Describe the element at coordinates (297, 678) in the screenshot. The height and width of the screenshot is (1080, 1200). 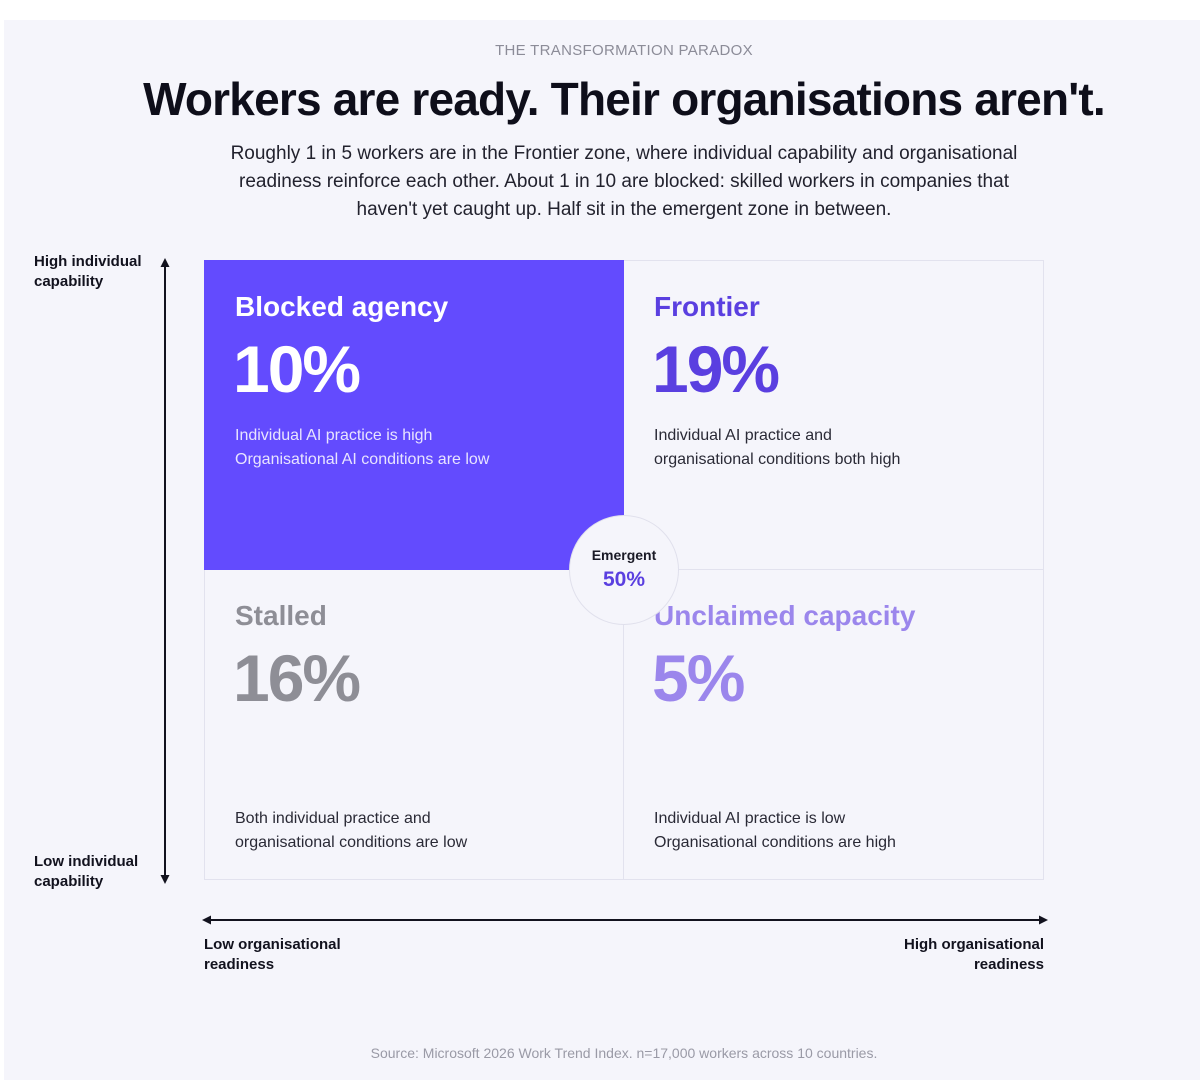
I see `quadrant-percentage: 16%` at that location.